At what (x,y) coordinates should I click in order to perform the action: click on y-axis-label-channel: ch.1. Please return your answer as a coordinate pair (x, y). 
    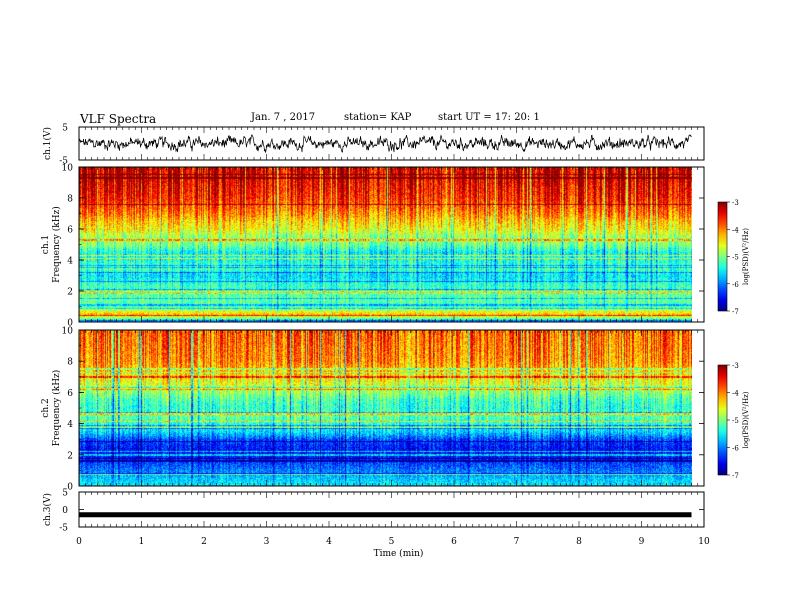
    Looking at the image, I should click on (46, 244).